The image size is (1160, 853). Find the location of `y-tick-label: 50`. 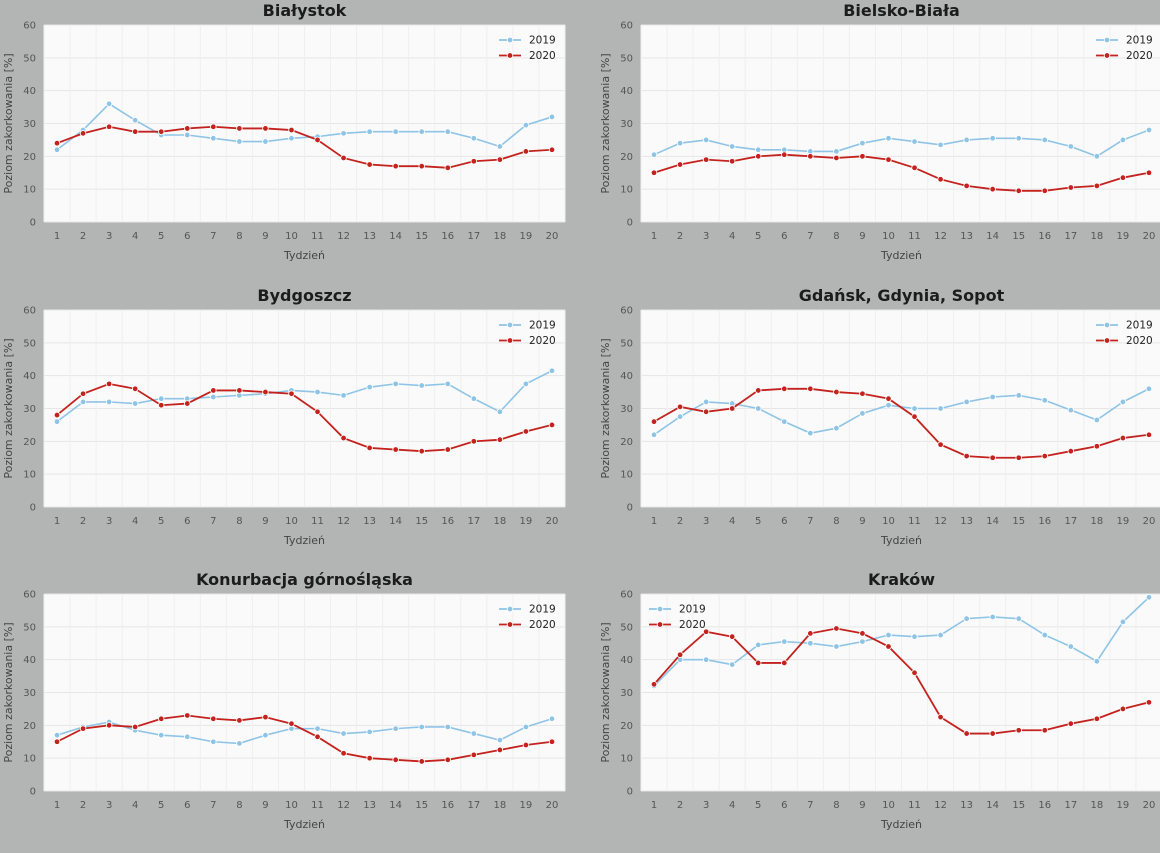

y-tick-label: 50 is located at coordinates (29, 343).